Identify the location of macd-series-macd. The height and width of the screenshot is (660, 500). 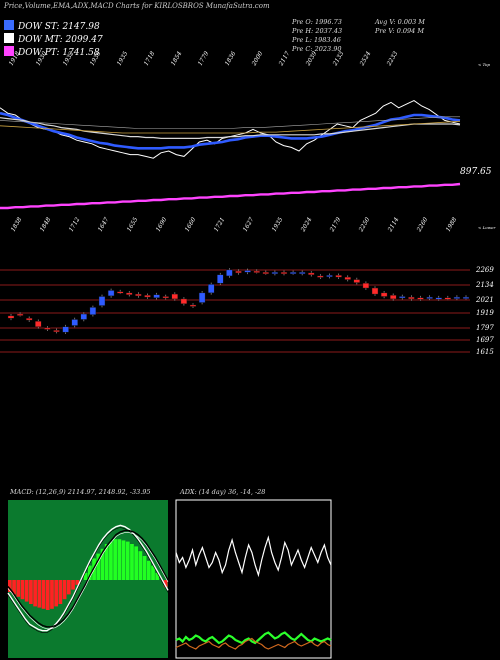
(88, 578).